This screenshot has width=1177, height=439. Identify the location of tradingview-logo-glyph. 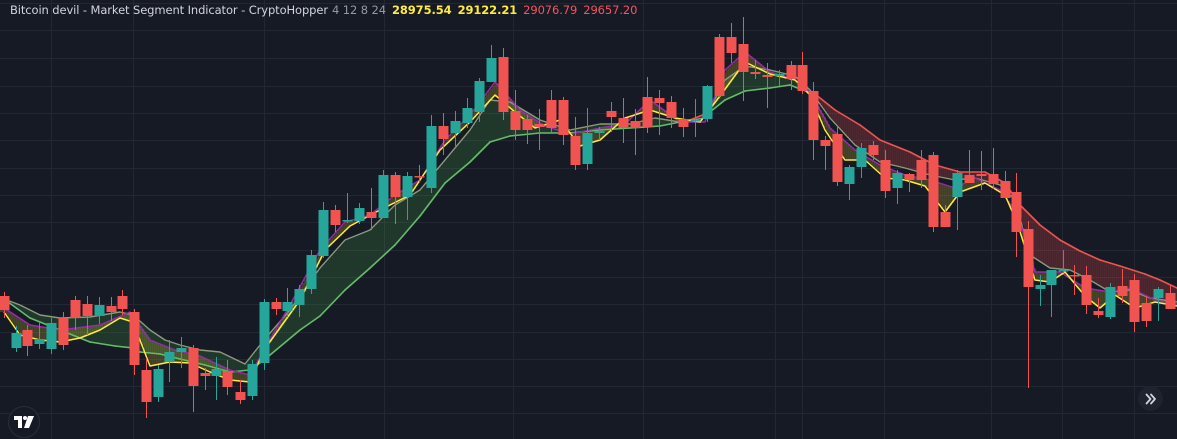
(24, 422).